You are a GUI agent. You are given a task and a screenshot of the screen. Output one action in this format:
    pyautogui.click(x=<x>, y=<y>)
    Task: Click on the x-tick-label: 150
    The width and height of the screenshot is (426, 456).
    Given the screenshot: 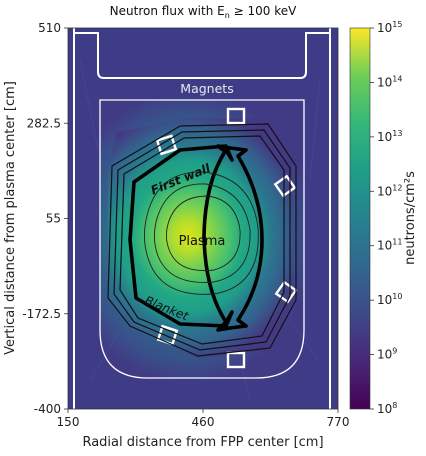 What is the action you would take?
    pyautogui.click(x=68, y=422)
    